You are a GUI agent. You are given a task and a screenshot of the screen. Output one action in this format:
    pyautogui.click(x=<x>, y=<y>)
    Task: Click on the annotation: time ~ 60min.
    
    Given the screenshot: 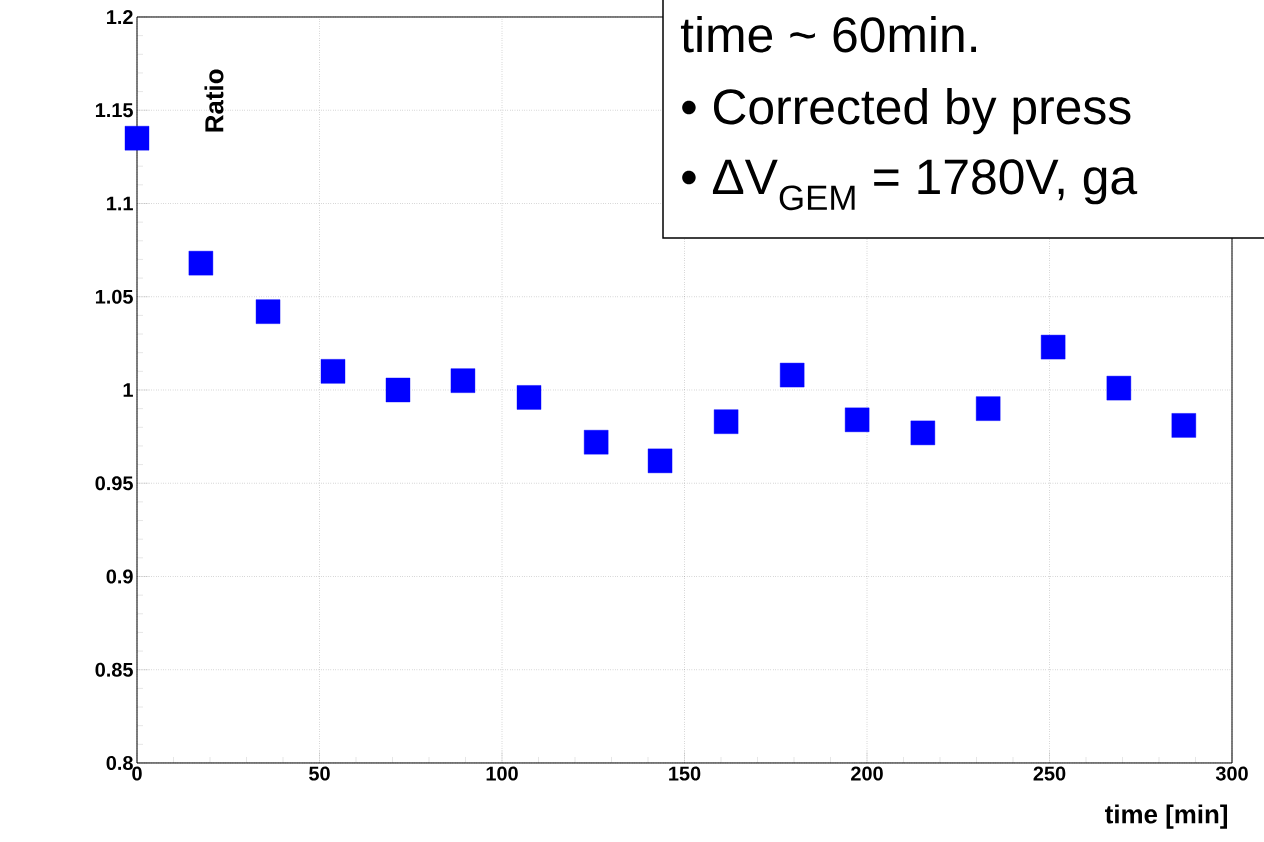 What is the action you would take?
    pyautogui.click(x=828, y=34)
    